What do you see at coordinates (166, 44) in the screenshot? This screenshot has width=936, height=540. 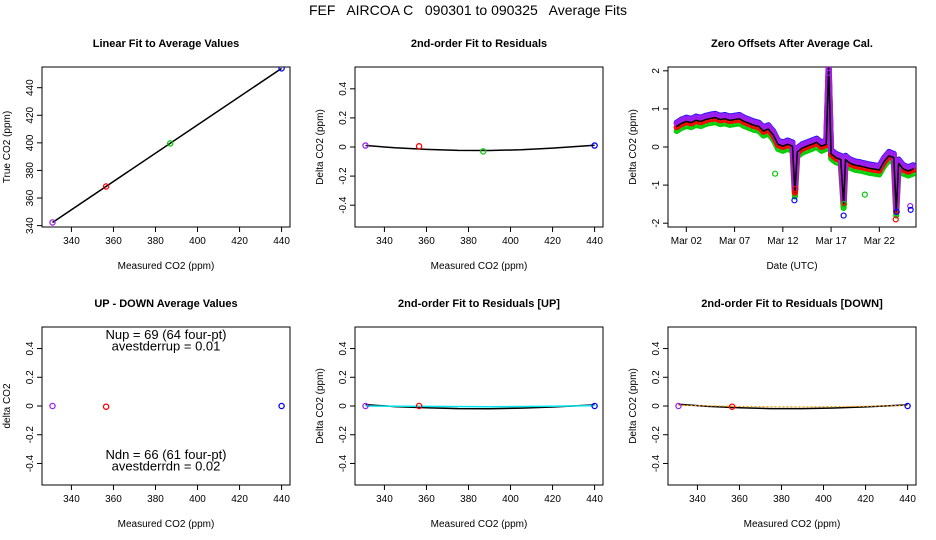 I see `panel-title: Linear Fit to Average Values` at bounding box center [166, 44].